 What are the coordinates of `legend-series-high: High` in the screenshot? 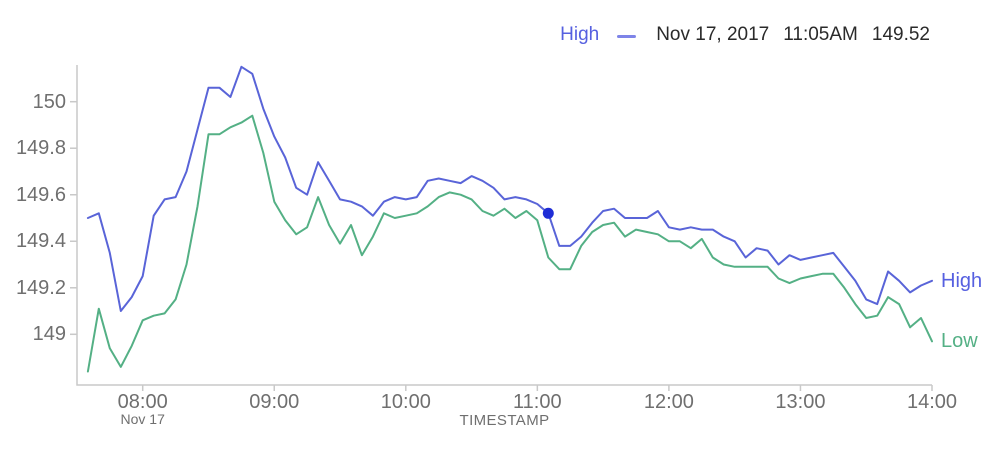 It's located at (580, 34).